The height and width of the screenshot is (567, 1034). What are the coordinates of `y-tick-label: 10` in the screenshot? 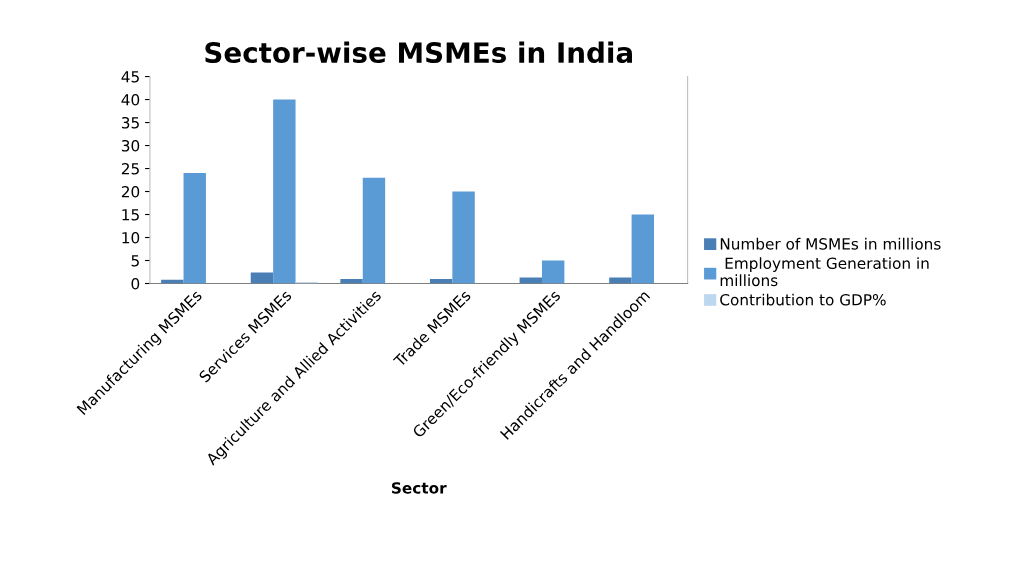 It's located at (131, 237).